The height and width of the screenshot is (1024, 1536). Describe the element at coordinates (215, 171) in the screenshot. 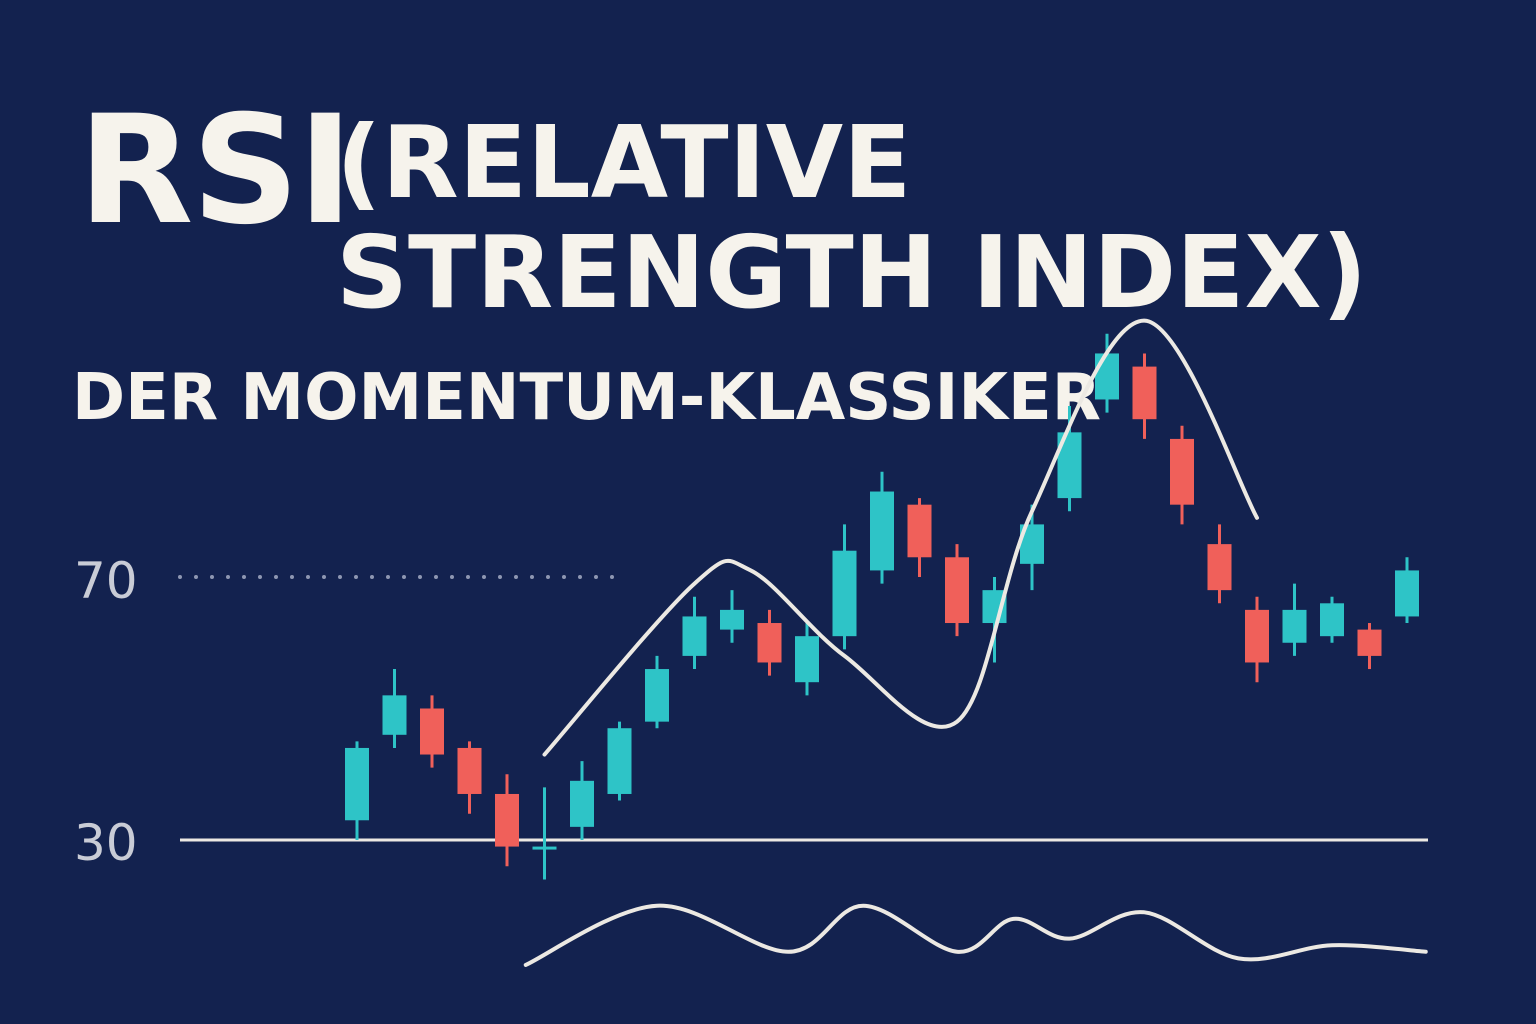

I see `title-rsi: RSI` at that location.